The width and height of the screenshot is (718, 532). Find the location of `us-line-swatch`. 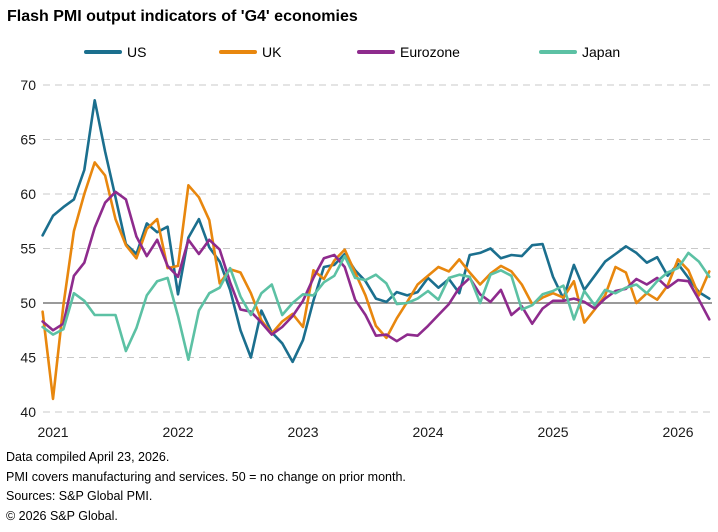

us-line-swatch is located at coordinates (103, 52).